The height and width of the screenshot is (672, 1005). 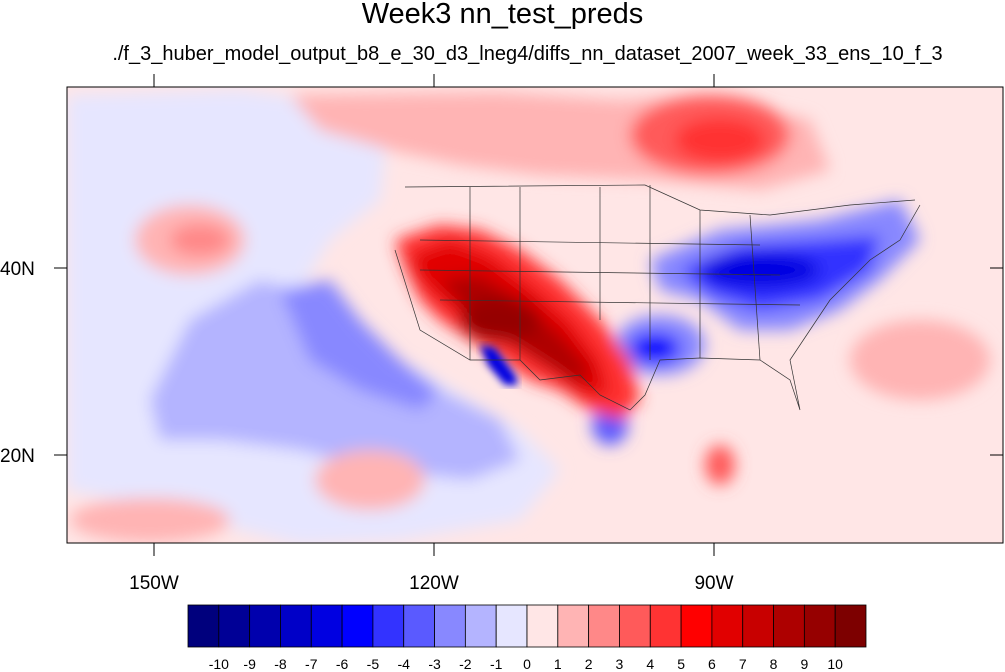 I want to click on colorbar-label: 4, so click(x=650, y=664).